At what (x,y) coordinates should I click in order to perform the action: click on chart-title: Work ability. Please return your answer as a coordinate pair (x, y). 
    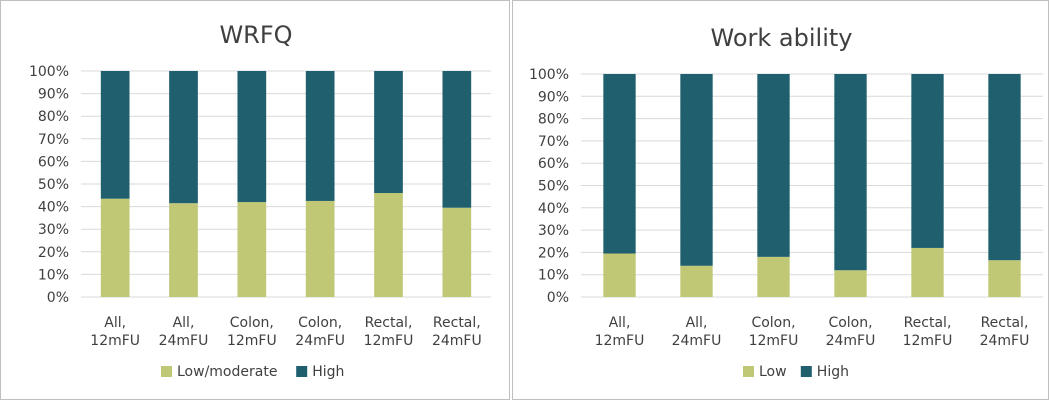
    Looking at the image, I should click on (782, 38).